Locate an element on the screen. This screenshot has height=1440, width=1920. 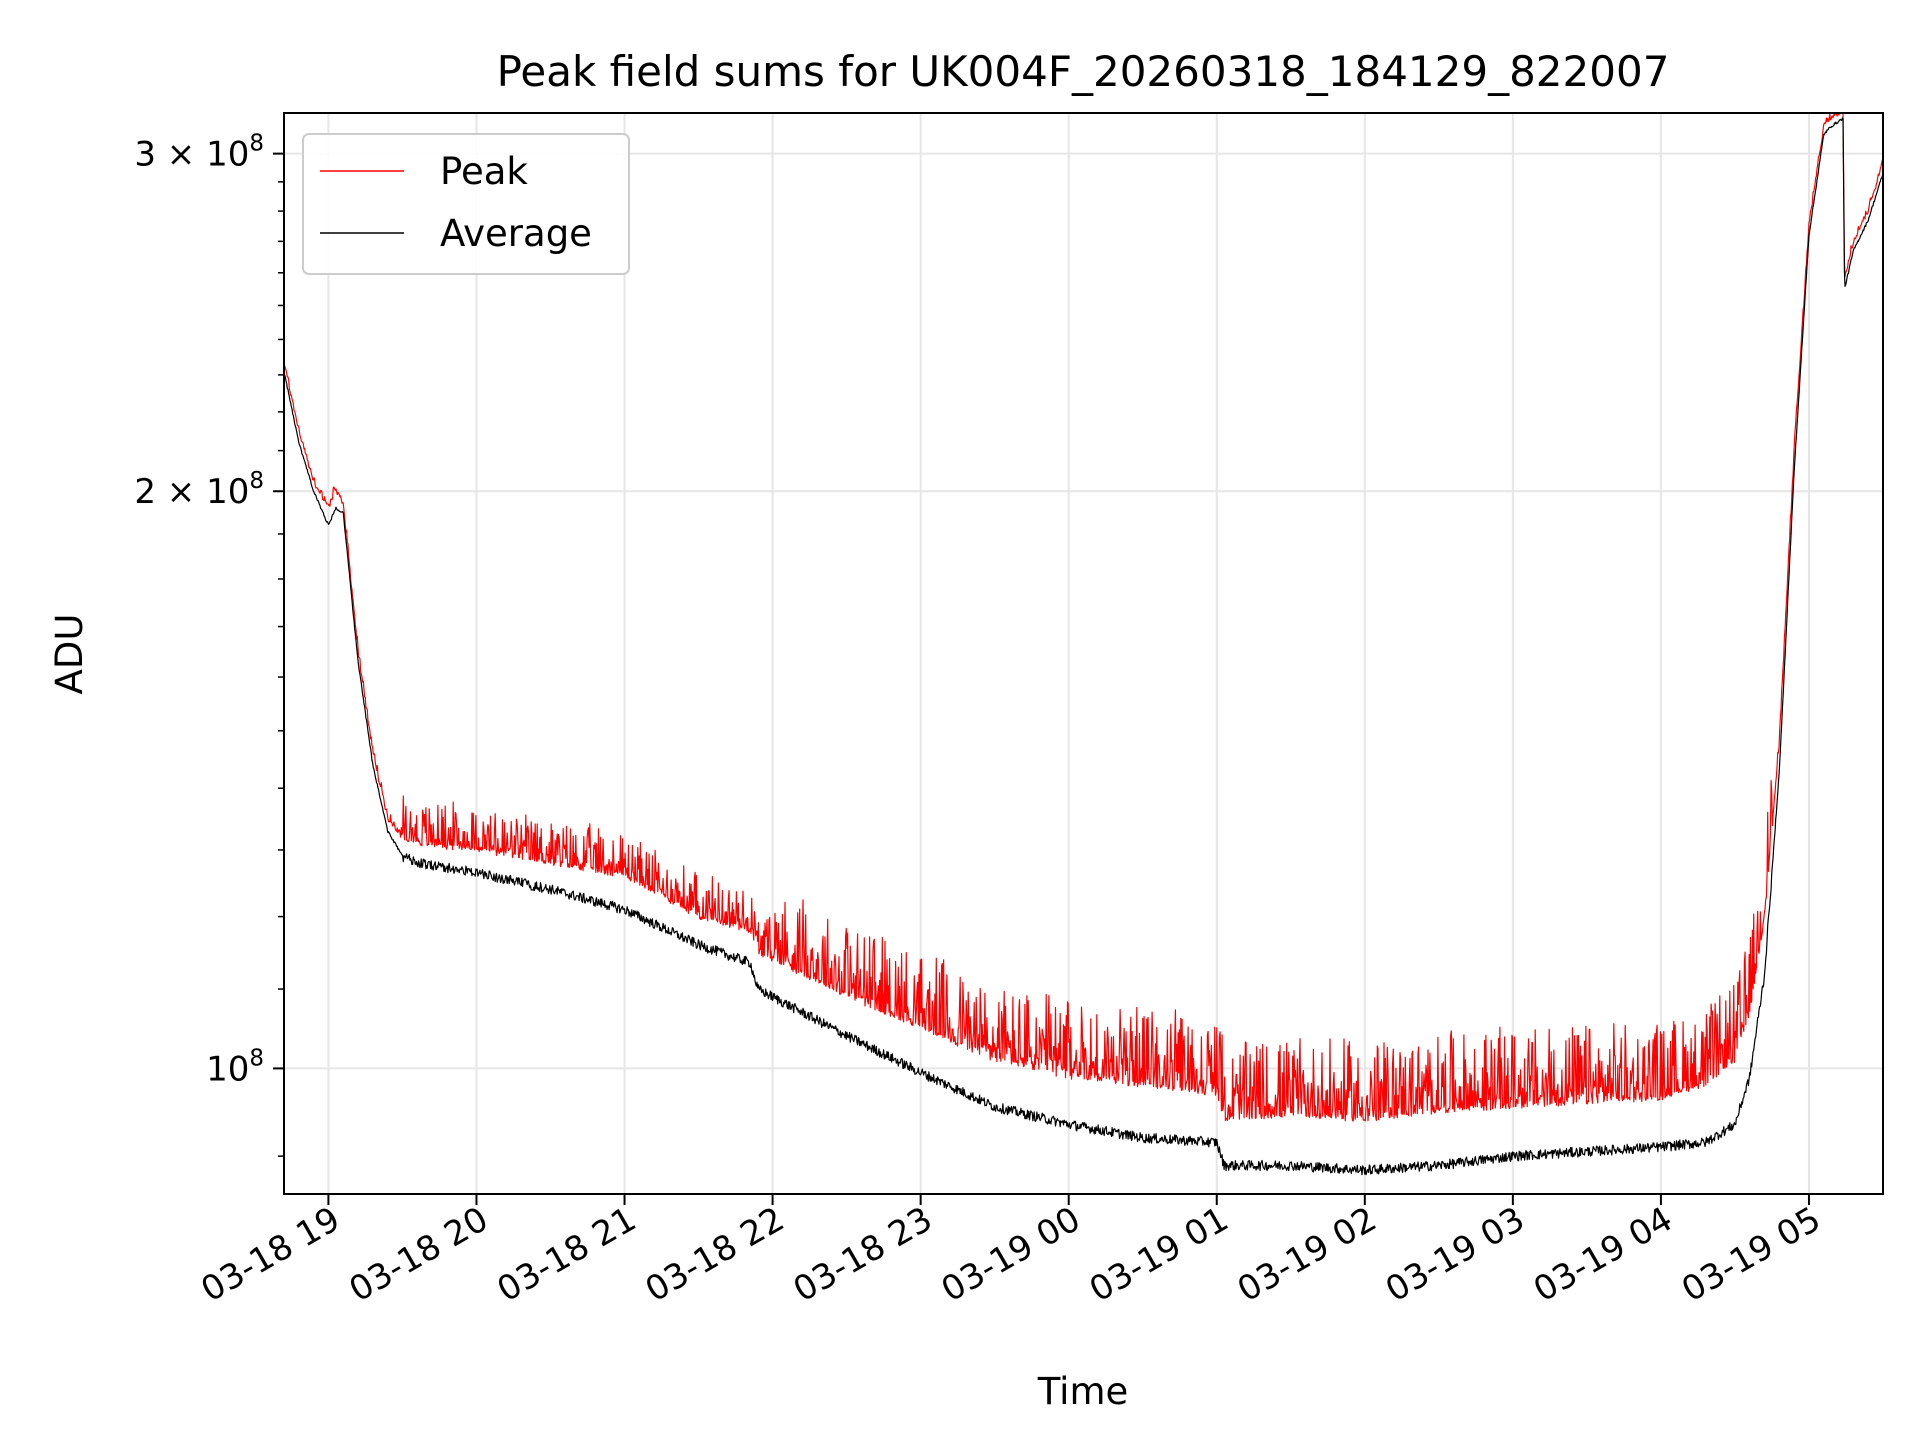
legend: Peak Average is located at coordinates (466, 204).